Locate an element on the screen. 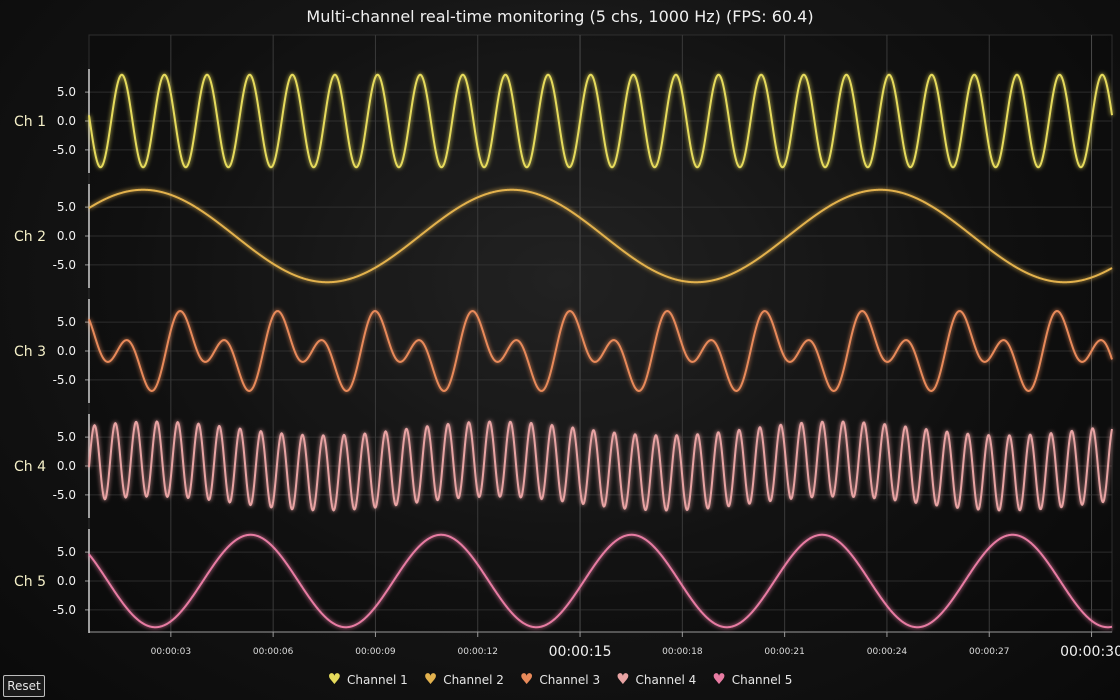  legend-label: Channel 5 is located at coordinates (762, 679).